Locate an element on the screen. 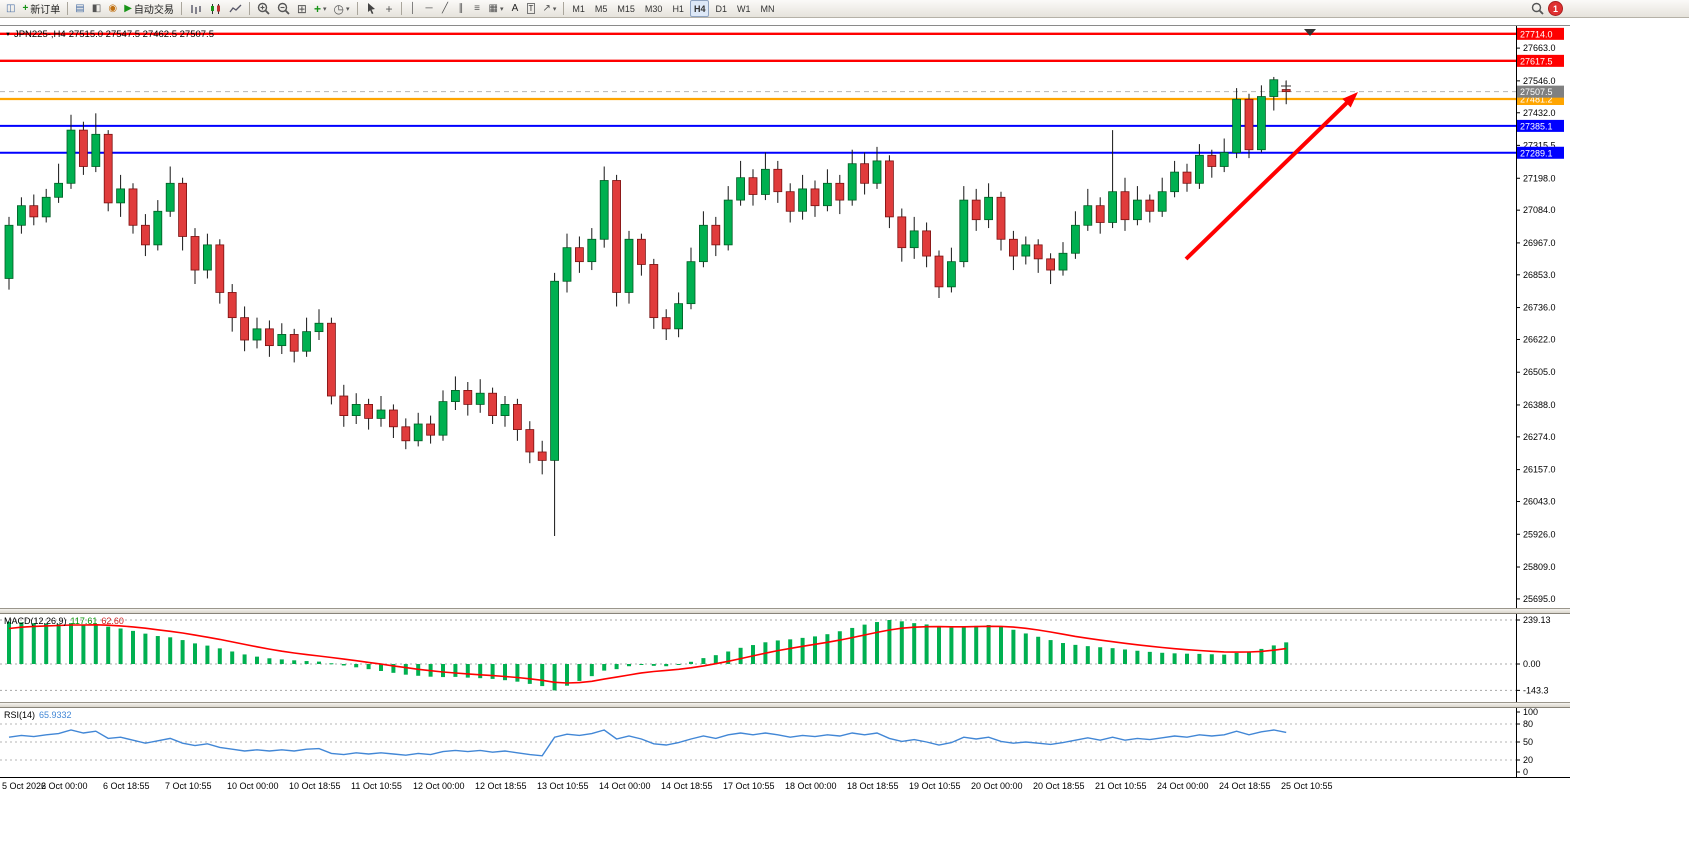  time-axis-label: 14 Oct 18:55 is located at coordinates (687, 786).